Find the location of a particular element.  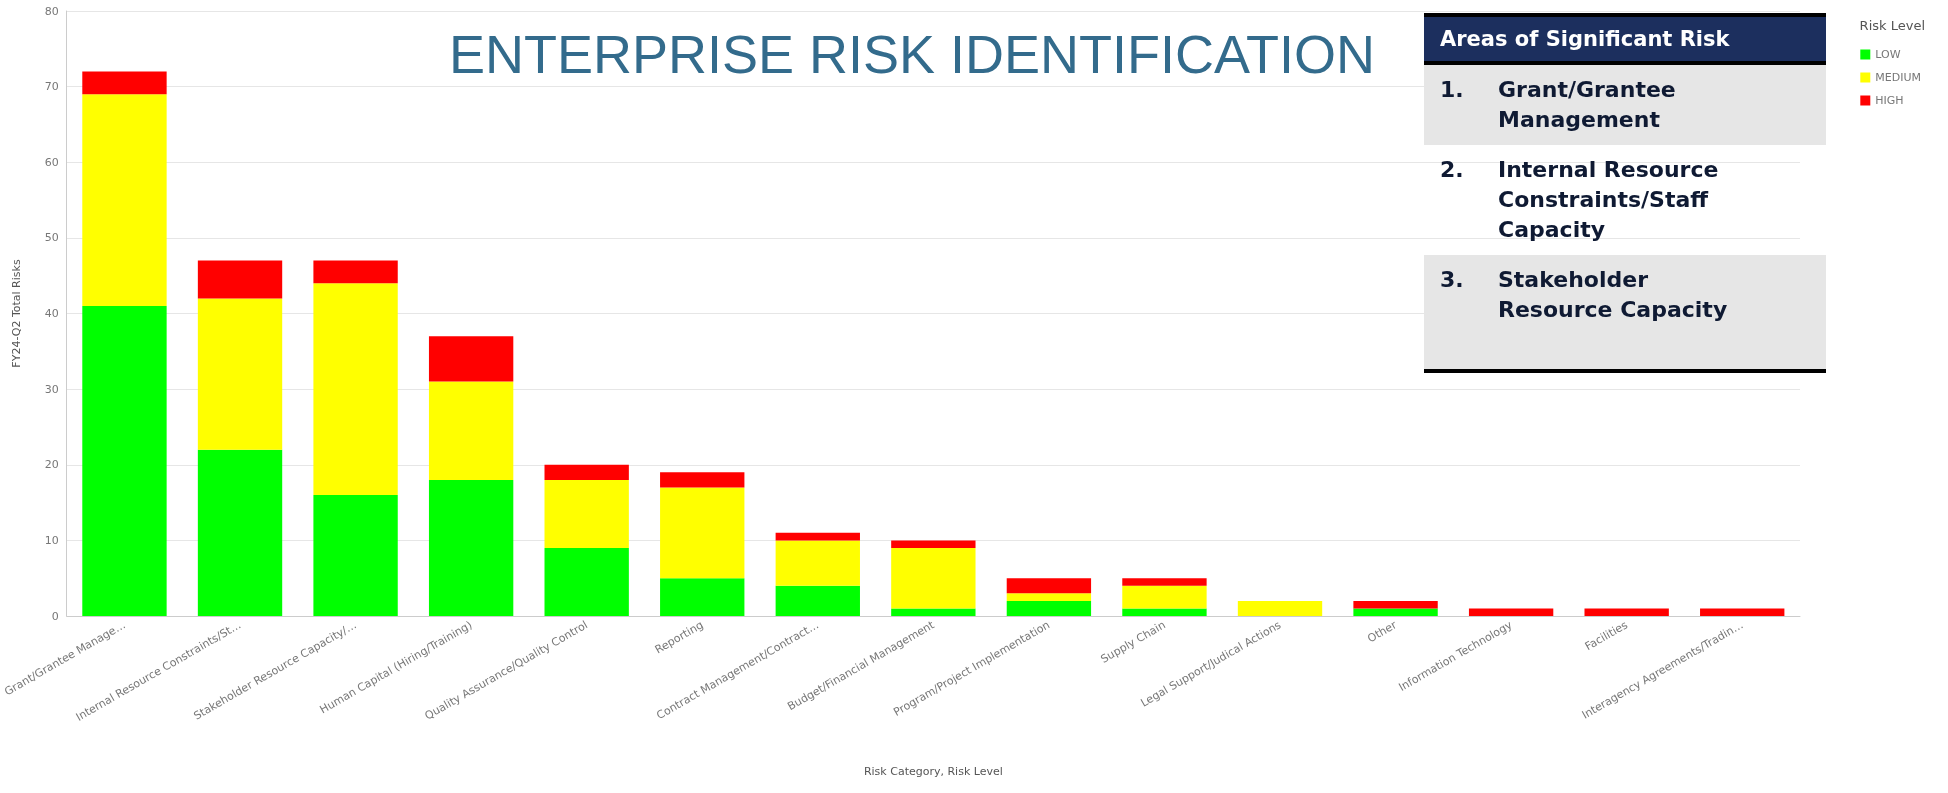

x-axis-title: Risk Category, Risk Level is located at coordinates (933, 771).